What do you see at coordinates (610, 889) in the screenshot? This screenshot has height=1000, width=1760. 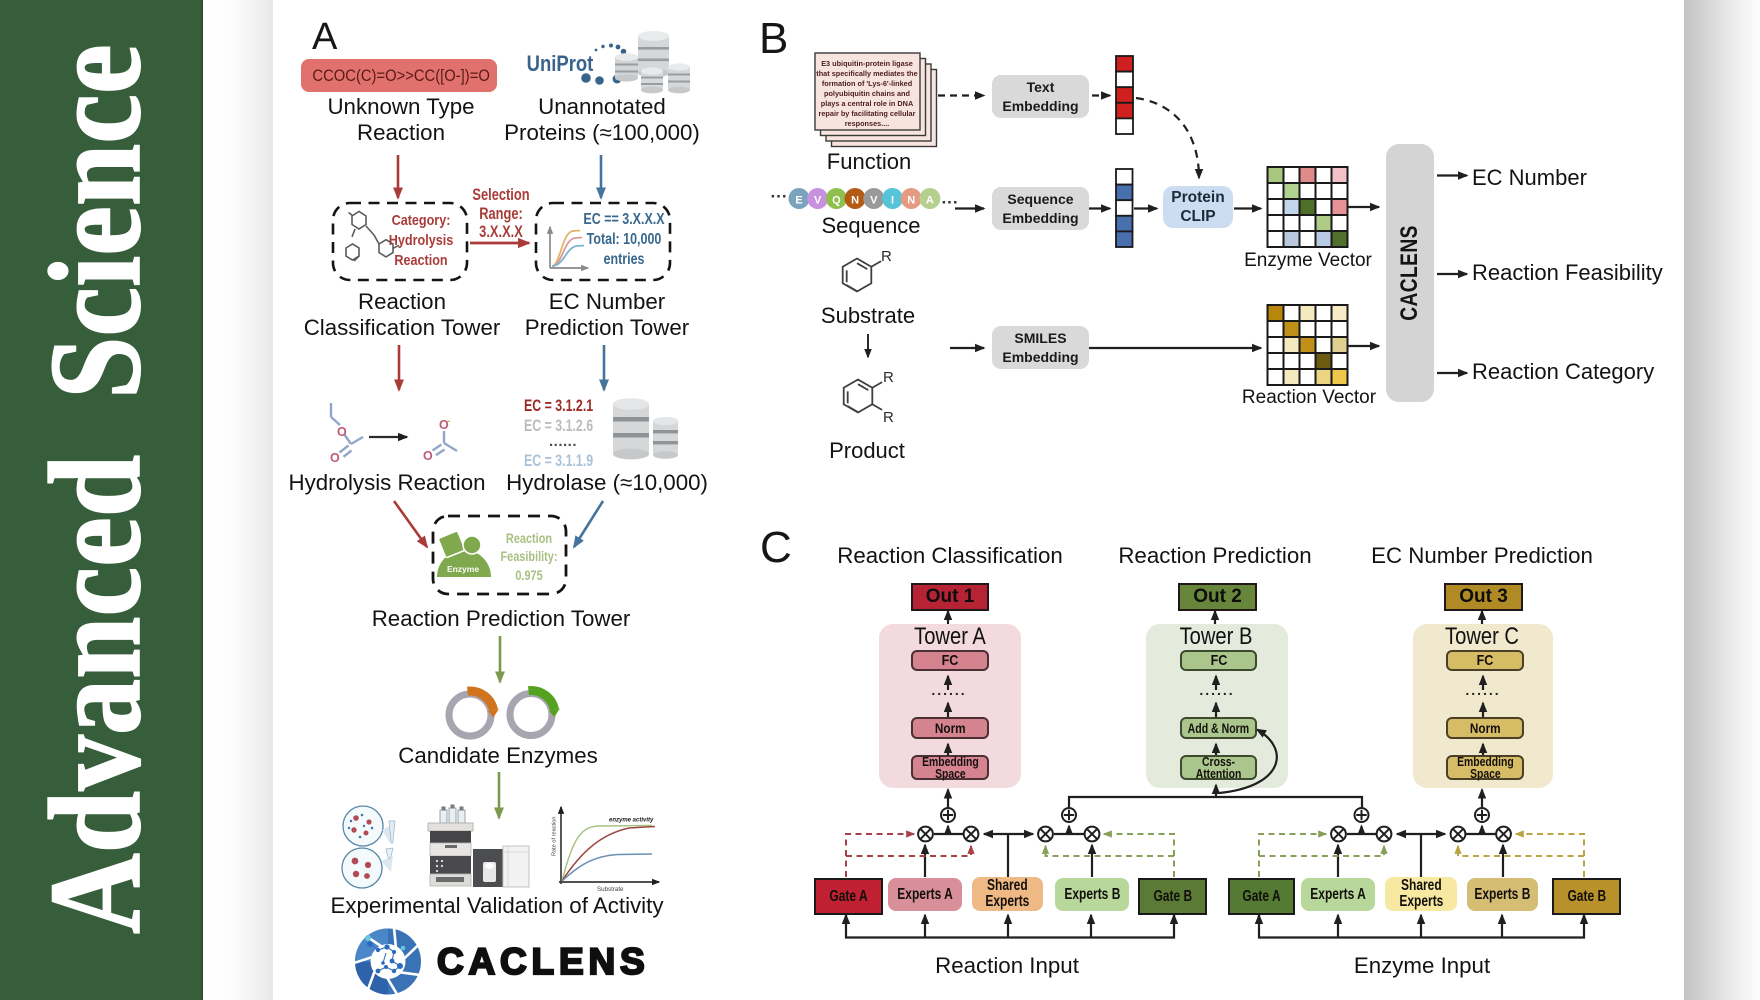 I see `svg-text: Substrate` at bounding box center [610, 889].